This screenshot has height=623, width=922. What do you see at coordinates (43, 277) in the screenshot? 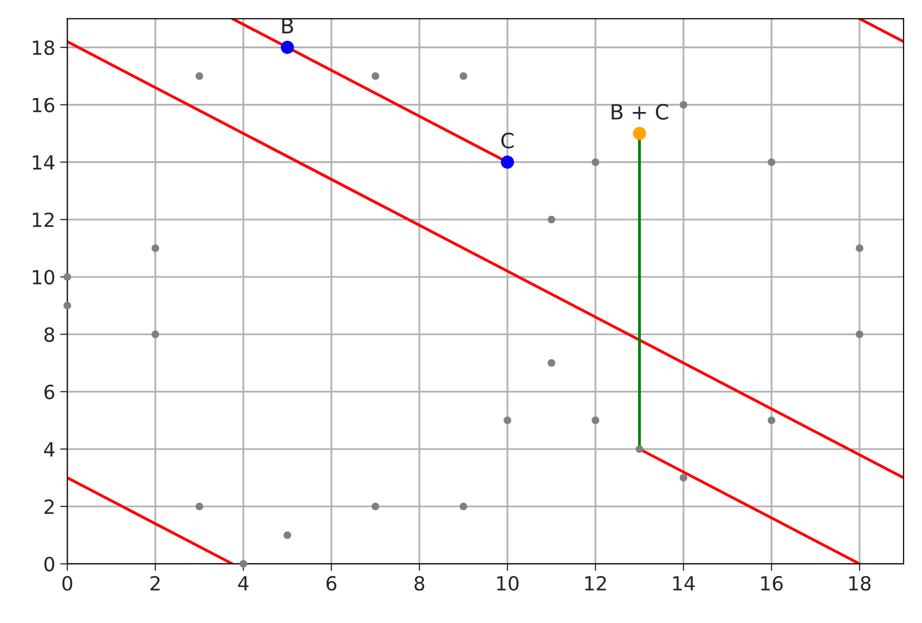
I see `y-tick-label: 10` at bounding box center [43, 277].